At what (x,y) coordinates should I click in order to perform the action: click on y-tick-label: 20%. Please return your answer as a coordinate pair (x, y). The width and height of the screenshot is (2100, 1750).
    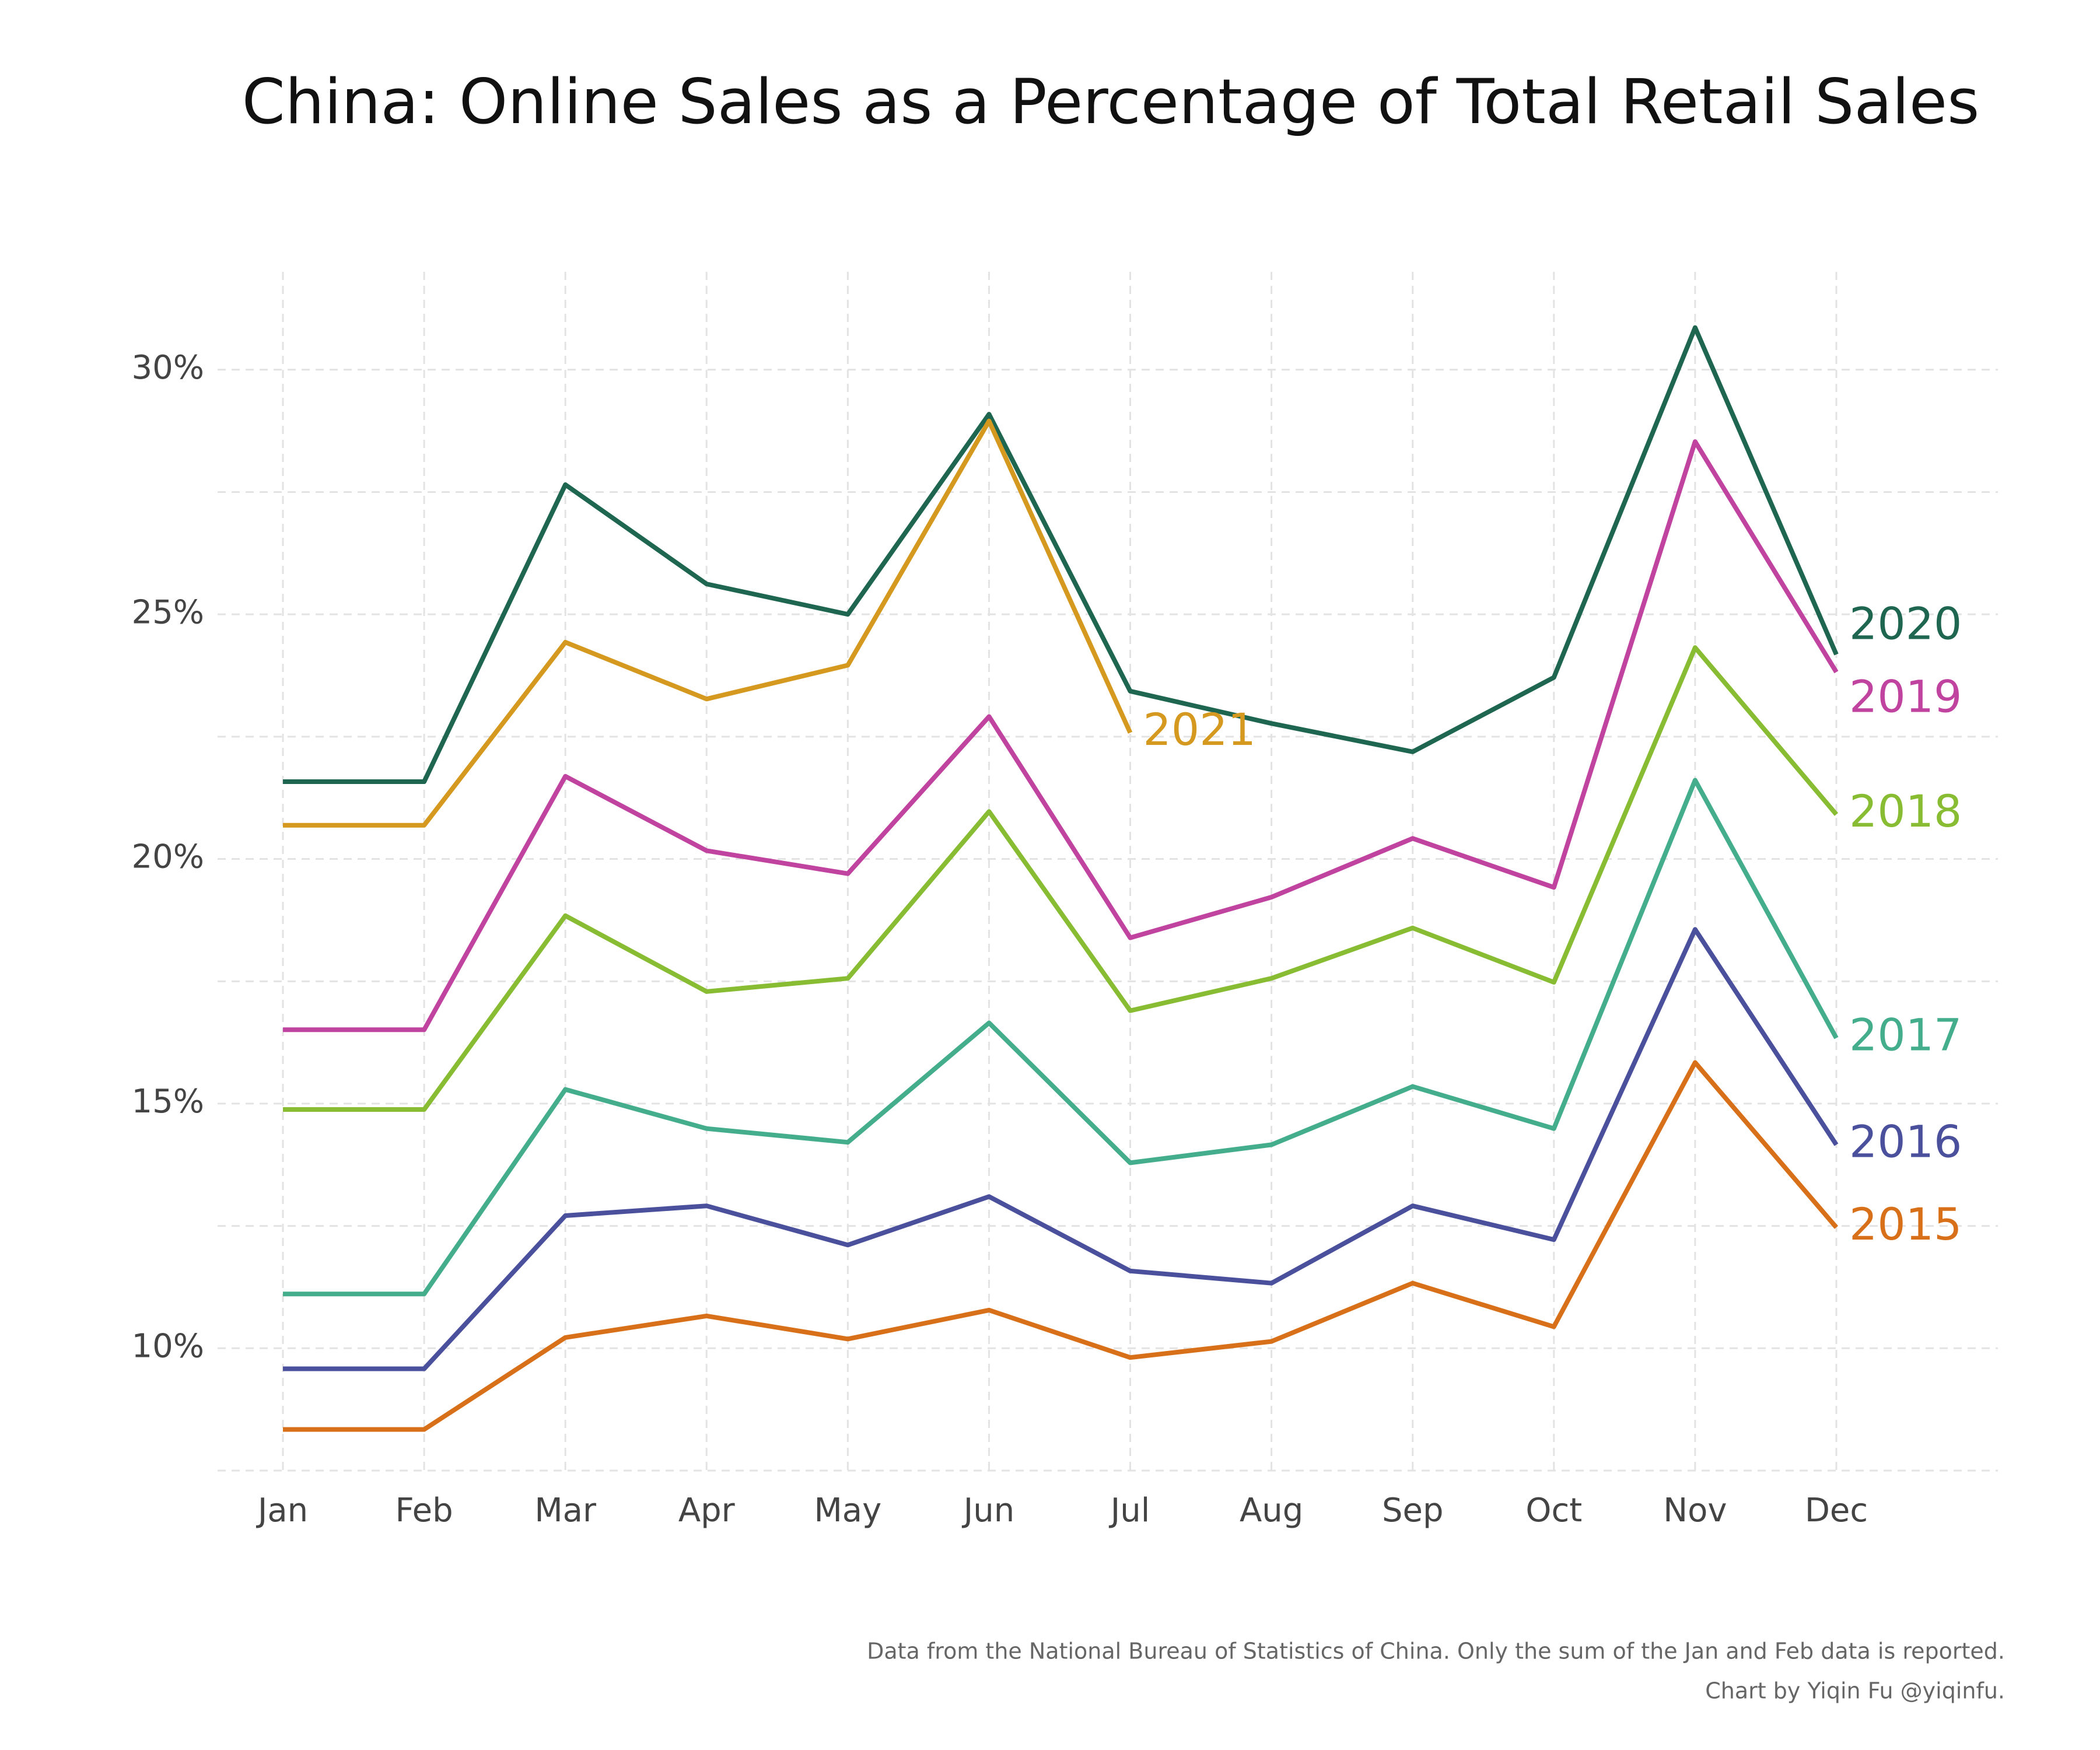
    Looking at the image, I should click on (168, 857).